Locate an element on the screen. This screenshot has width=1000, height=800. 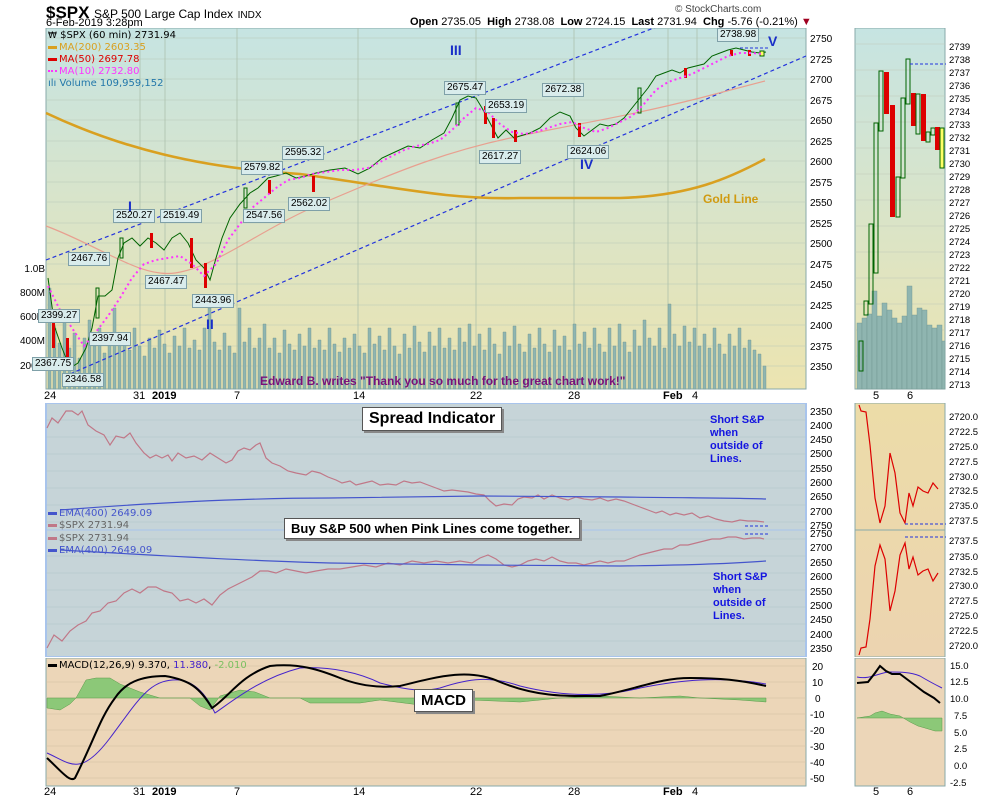
svg-text: 2729 is located at coordinates (959, 177).